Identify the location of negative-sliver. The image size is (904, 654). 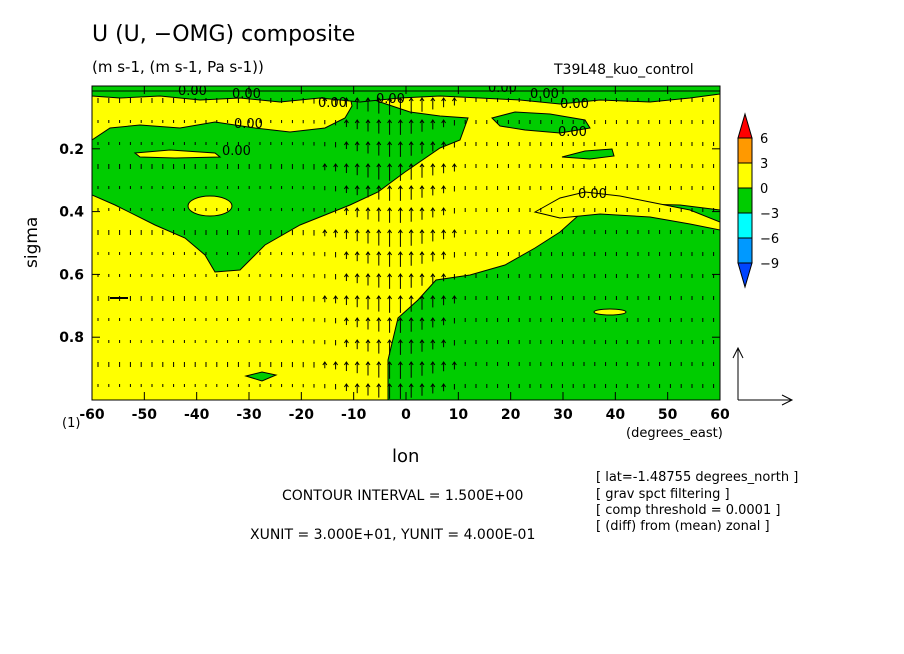
(588, 154).